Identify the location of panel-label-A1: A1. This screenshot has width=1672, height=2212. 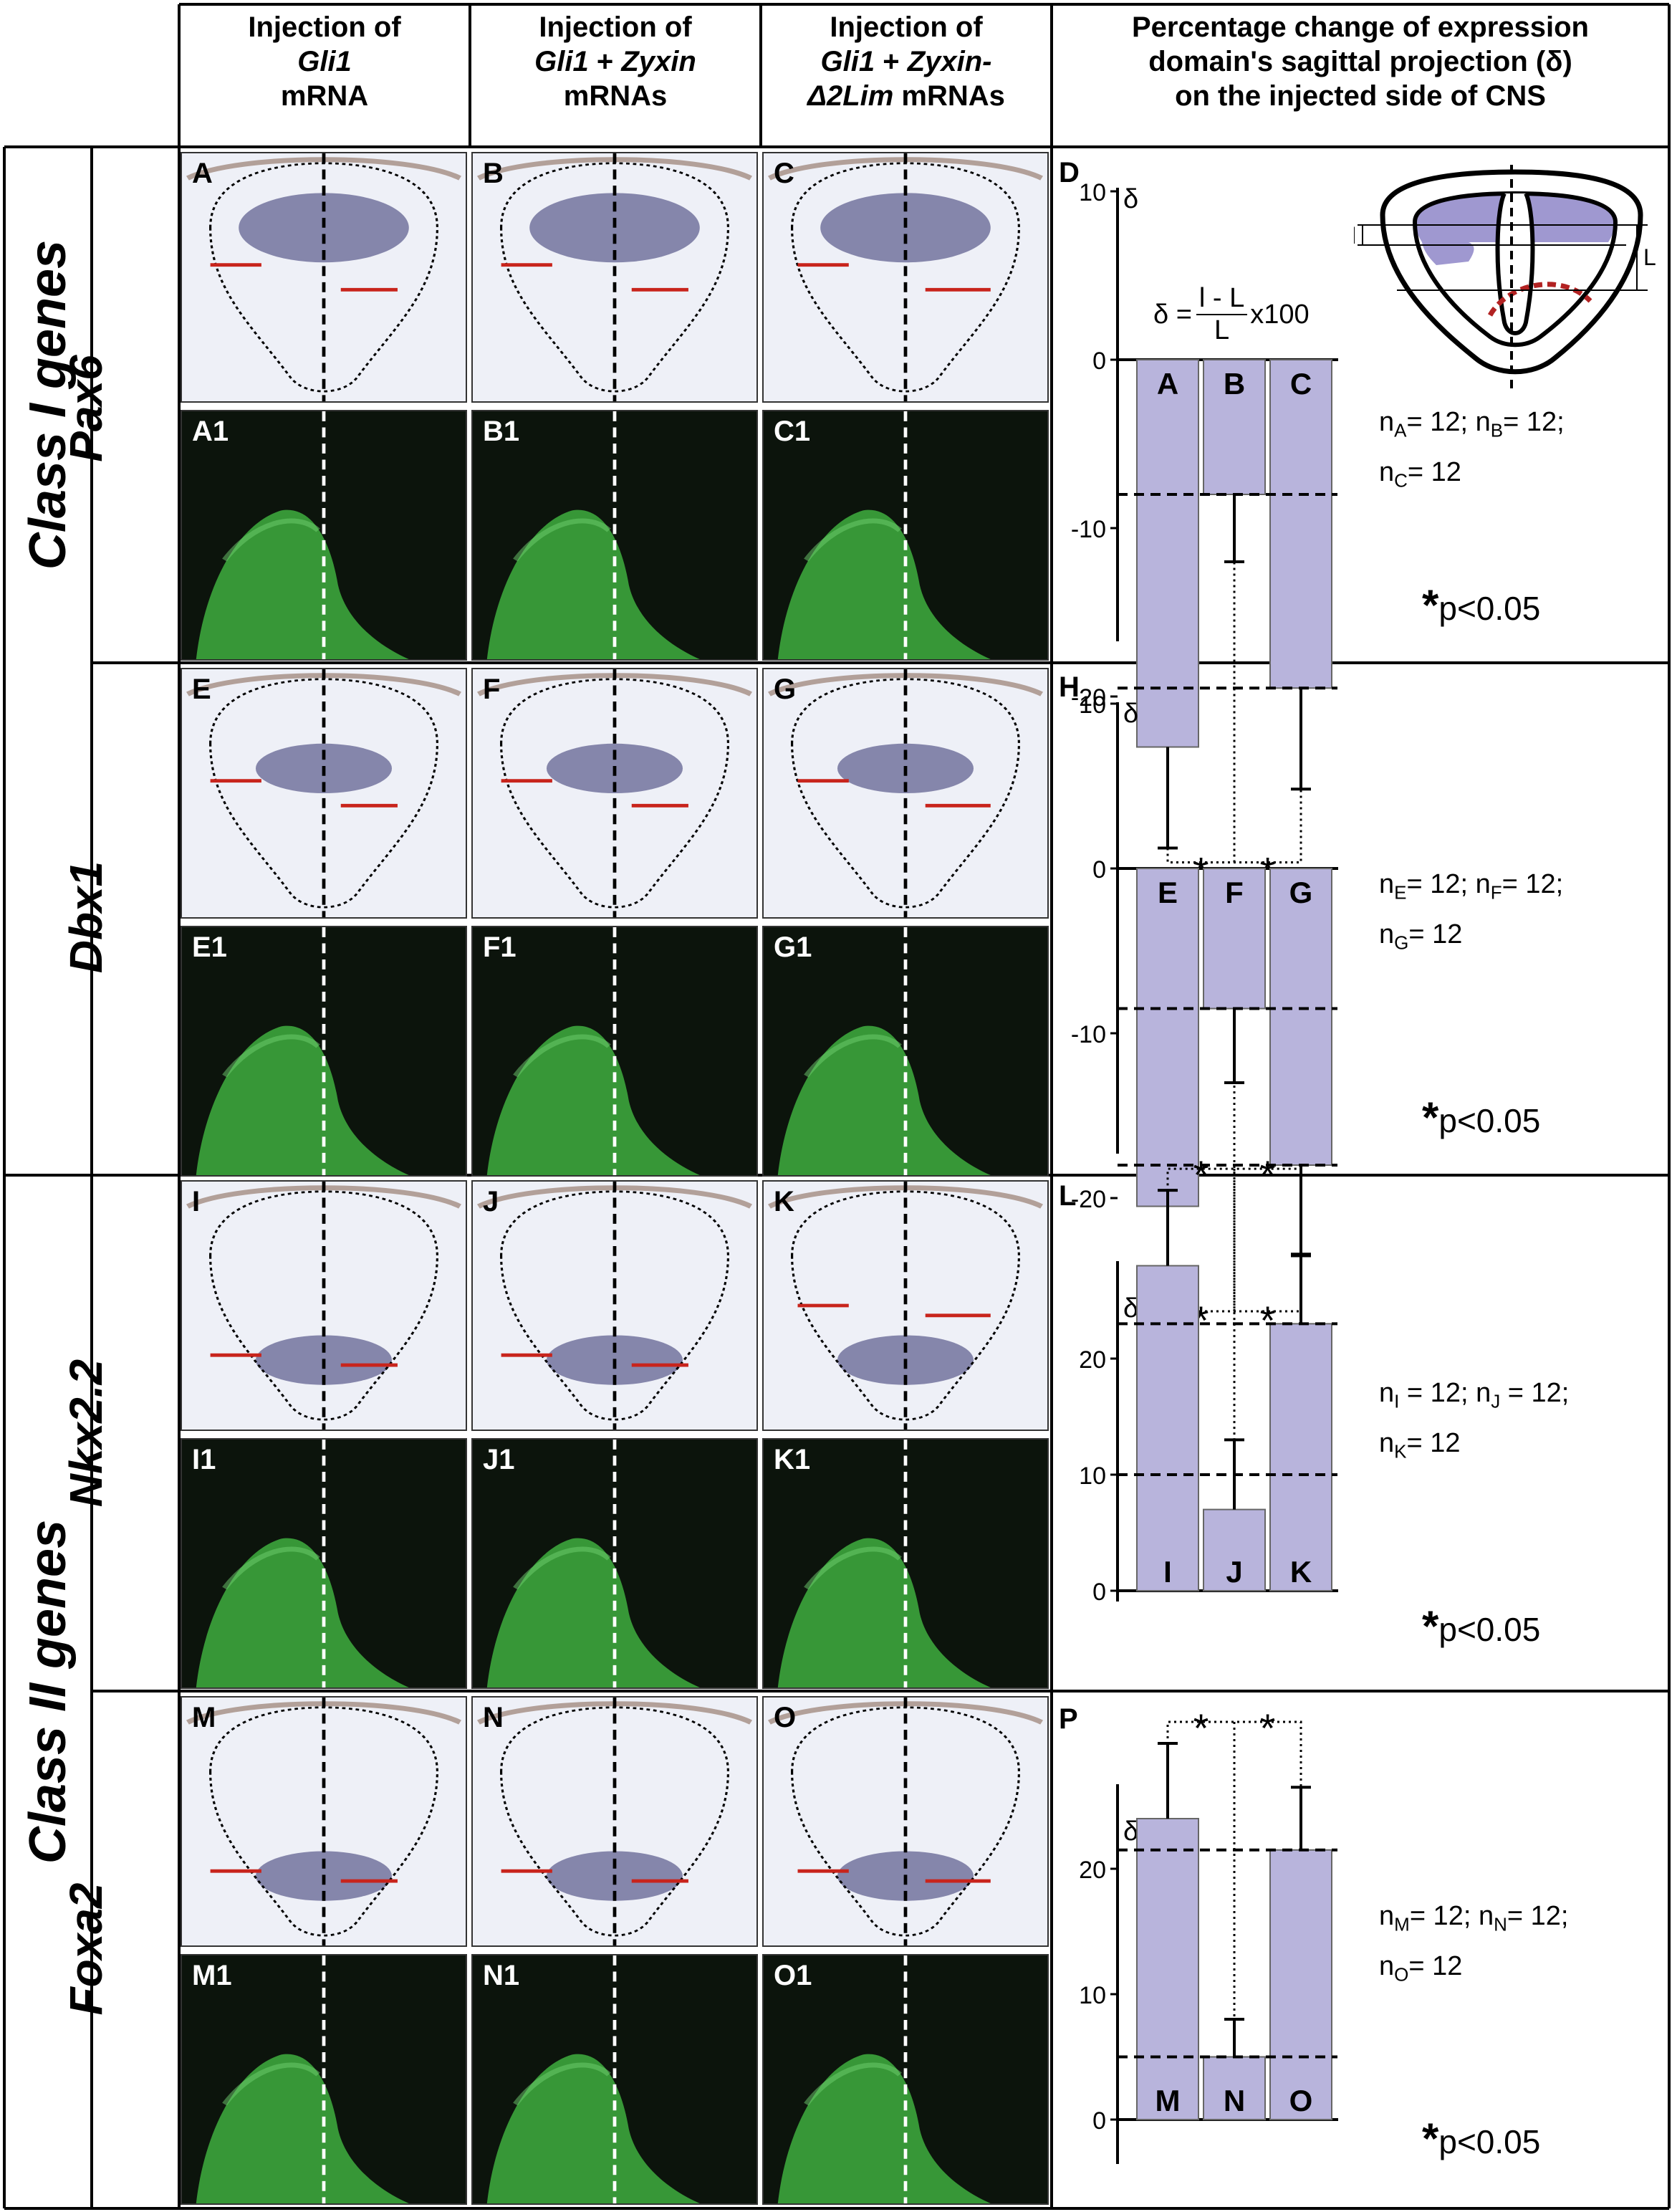
(211, 432).